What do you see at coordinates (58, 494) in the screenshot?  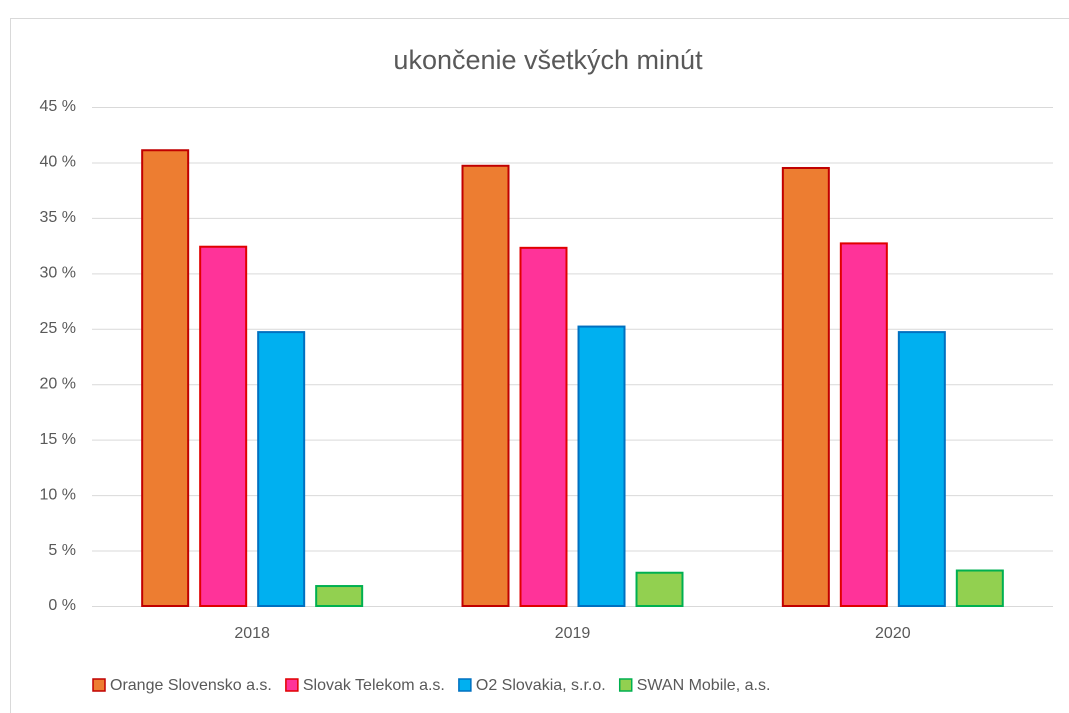 I see `y-tick-label: 10 %` at bounding box center [58, 494].